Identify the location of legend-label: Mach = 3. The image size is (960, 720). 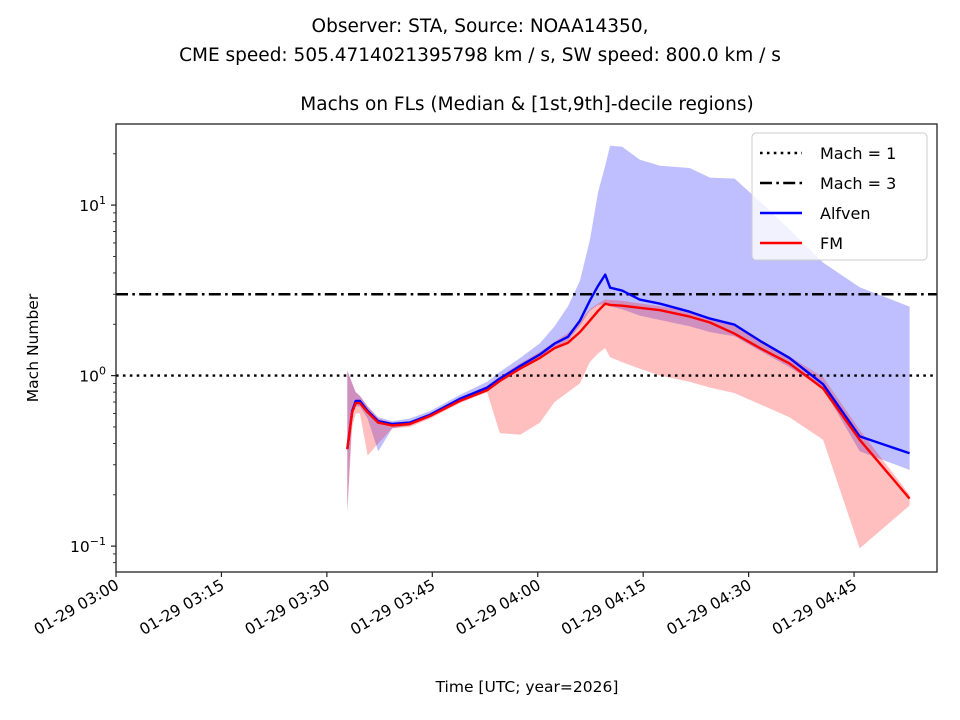
(858, 183).